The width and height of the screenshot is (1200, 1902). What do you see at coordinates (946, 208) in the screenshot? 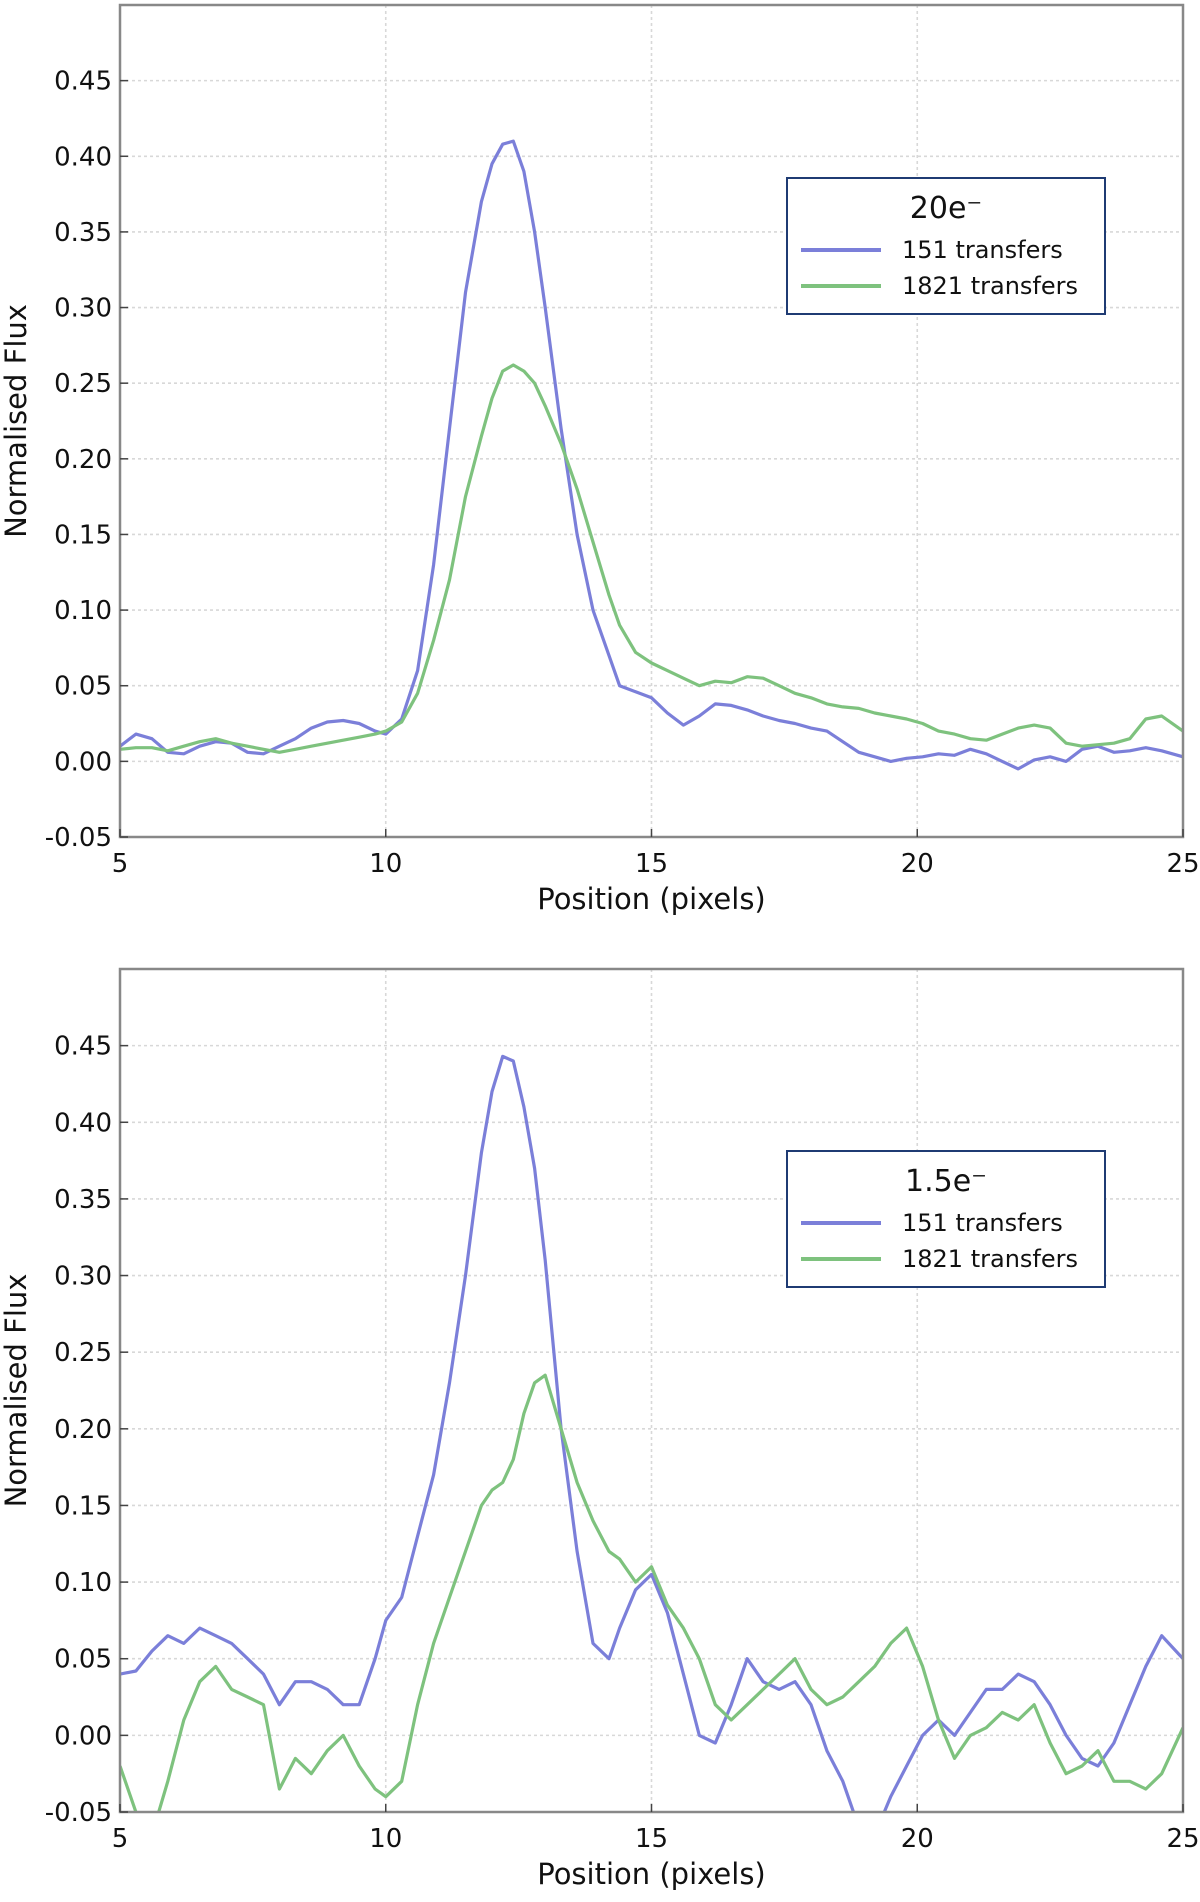
I see `legend-title: 20e⁻` at bounding box center [946, 208].